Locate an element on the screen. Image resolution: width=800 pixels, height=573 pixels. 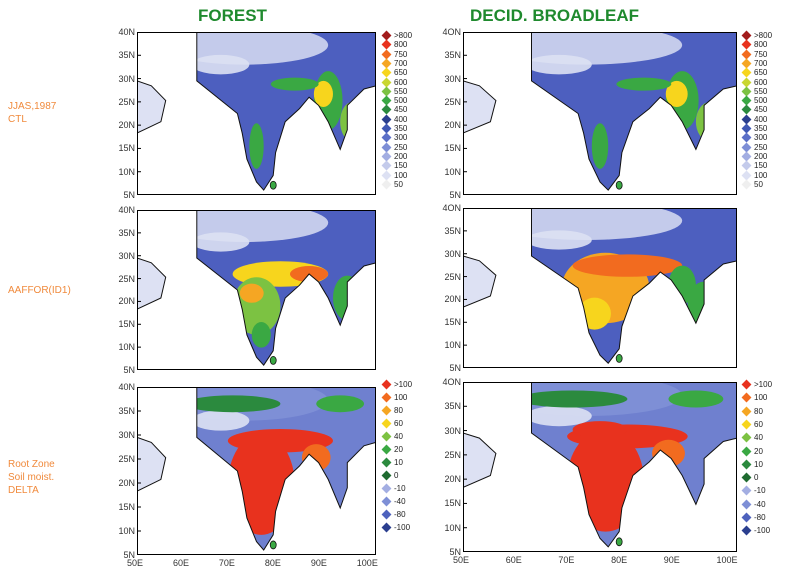
map-delta-broadleaf is located at coordinates (600, 467).